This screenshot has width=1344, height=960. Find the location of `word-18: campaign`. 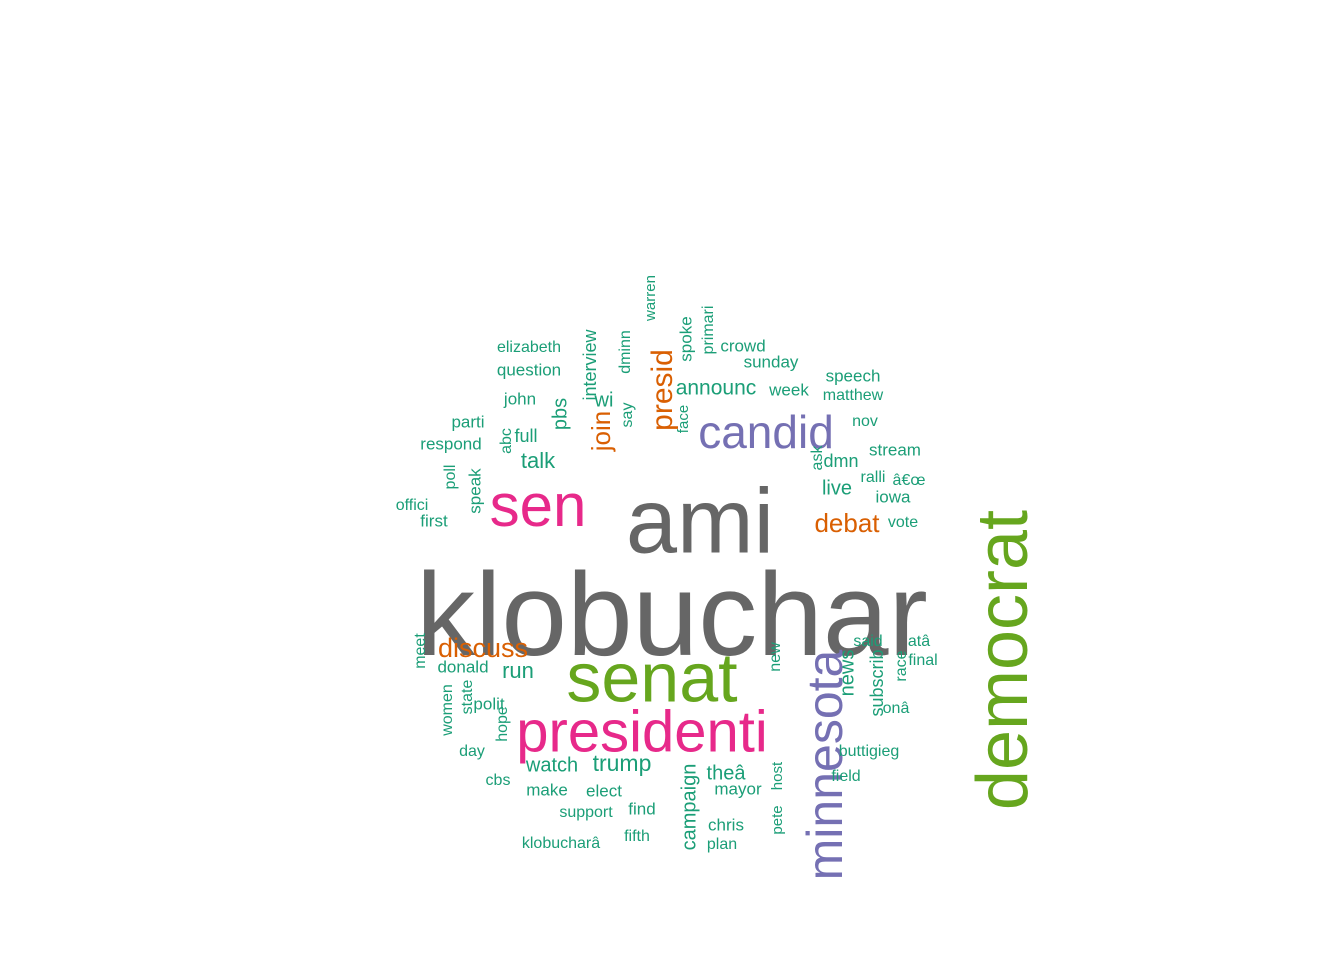

word-18: campaign is located at coordinates (689, 807).